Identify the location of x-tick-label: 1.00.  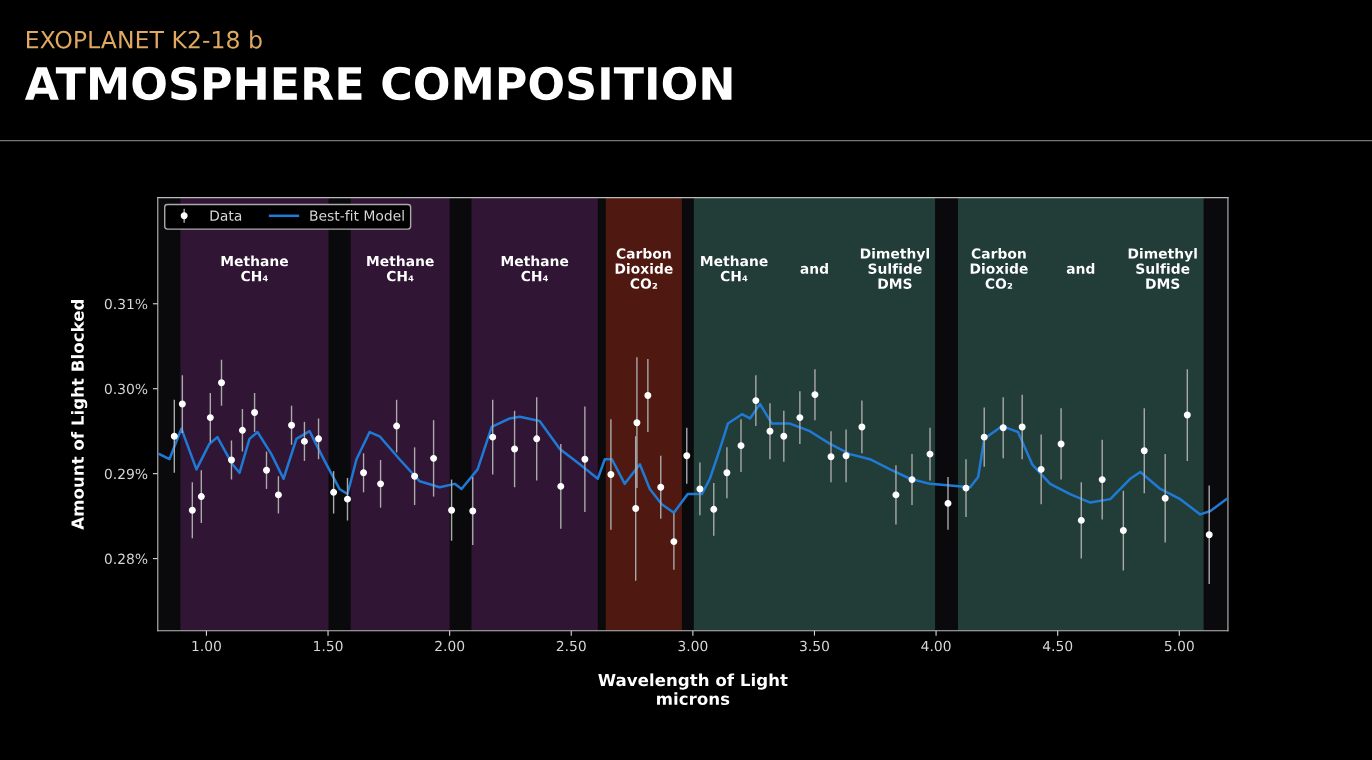
(206, 646).